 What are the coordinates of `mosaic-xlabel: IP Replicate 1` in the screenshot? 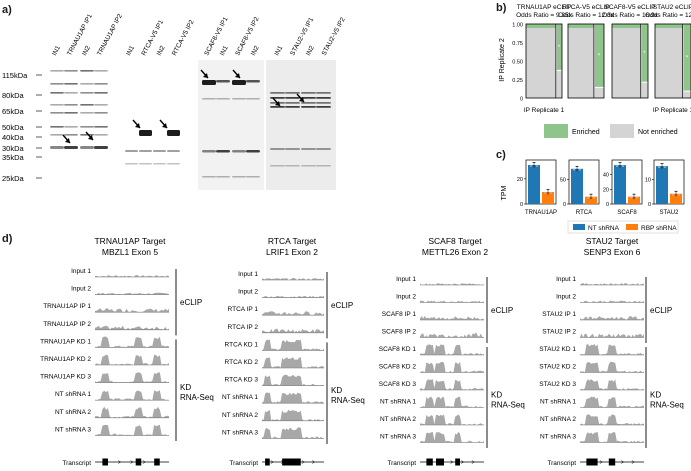 It's located at (544, 110).